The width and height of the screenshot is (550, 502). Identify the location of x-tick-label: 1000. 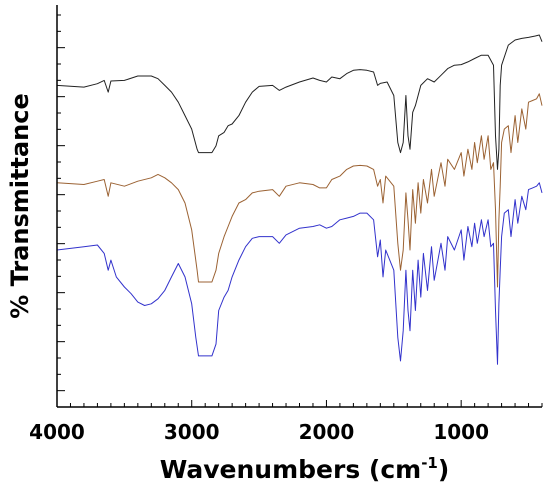
(461, 432).